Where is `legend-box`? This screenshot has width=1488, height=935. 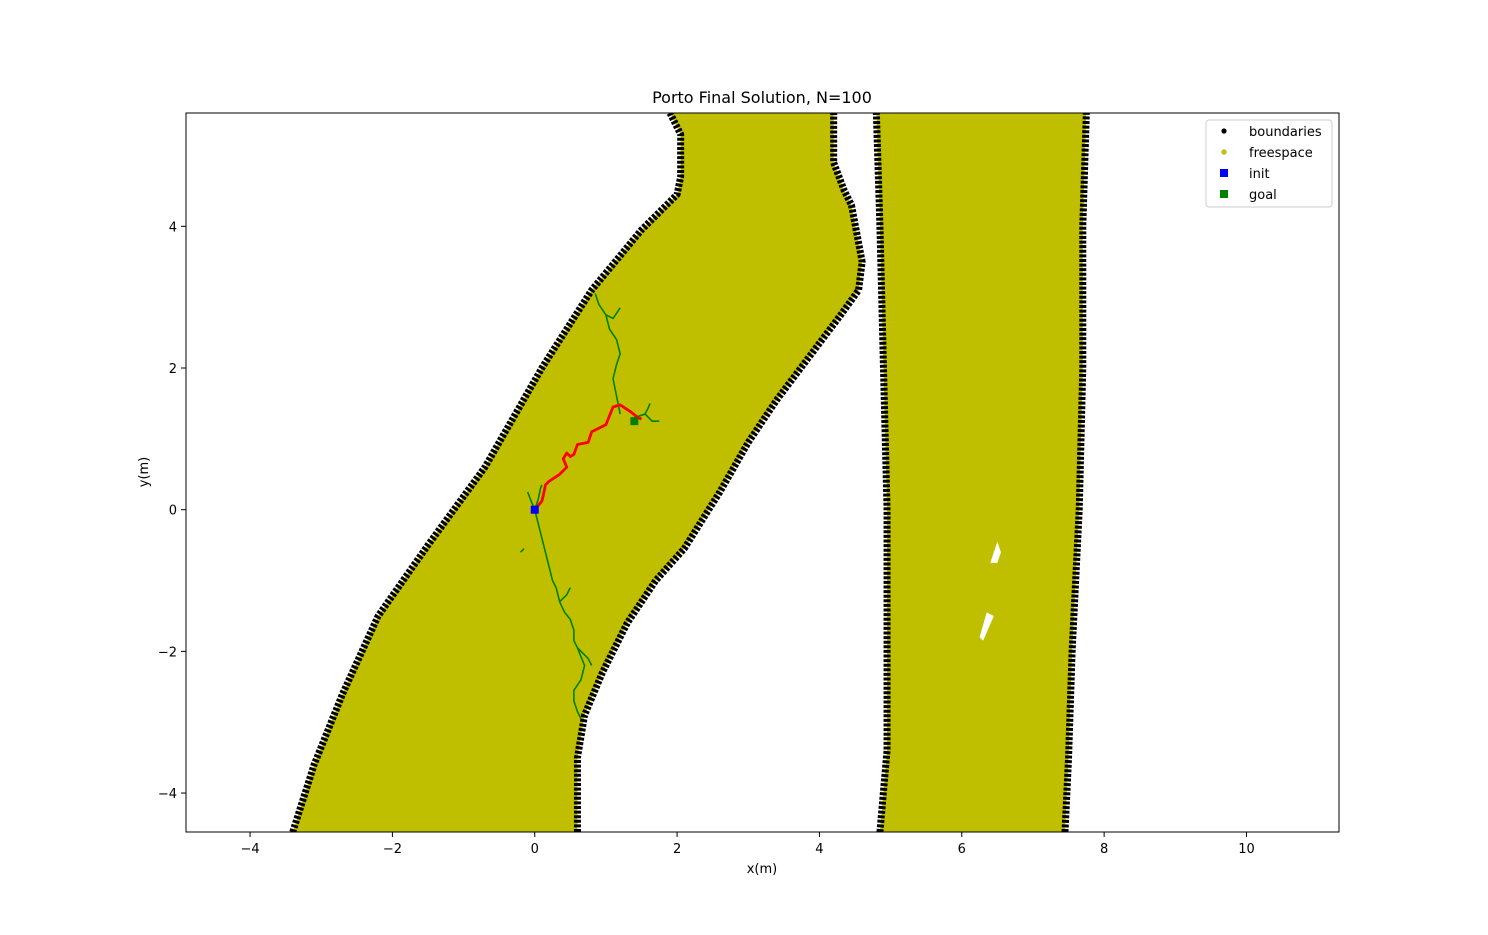
legend-box is located at coordinates (1269, 163).